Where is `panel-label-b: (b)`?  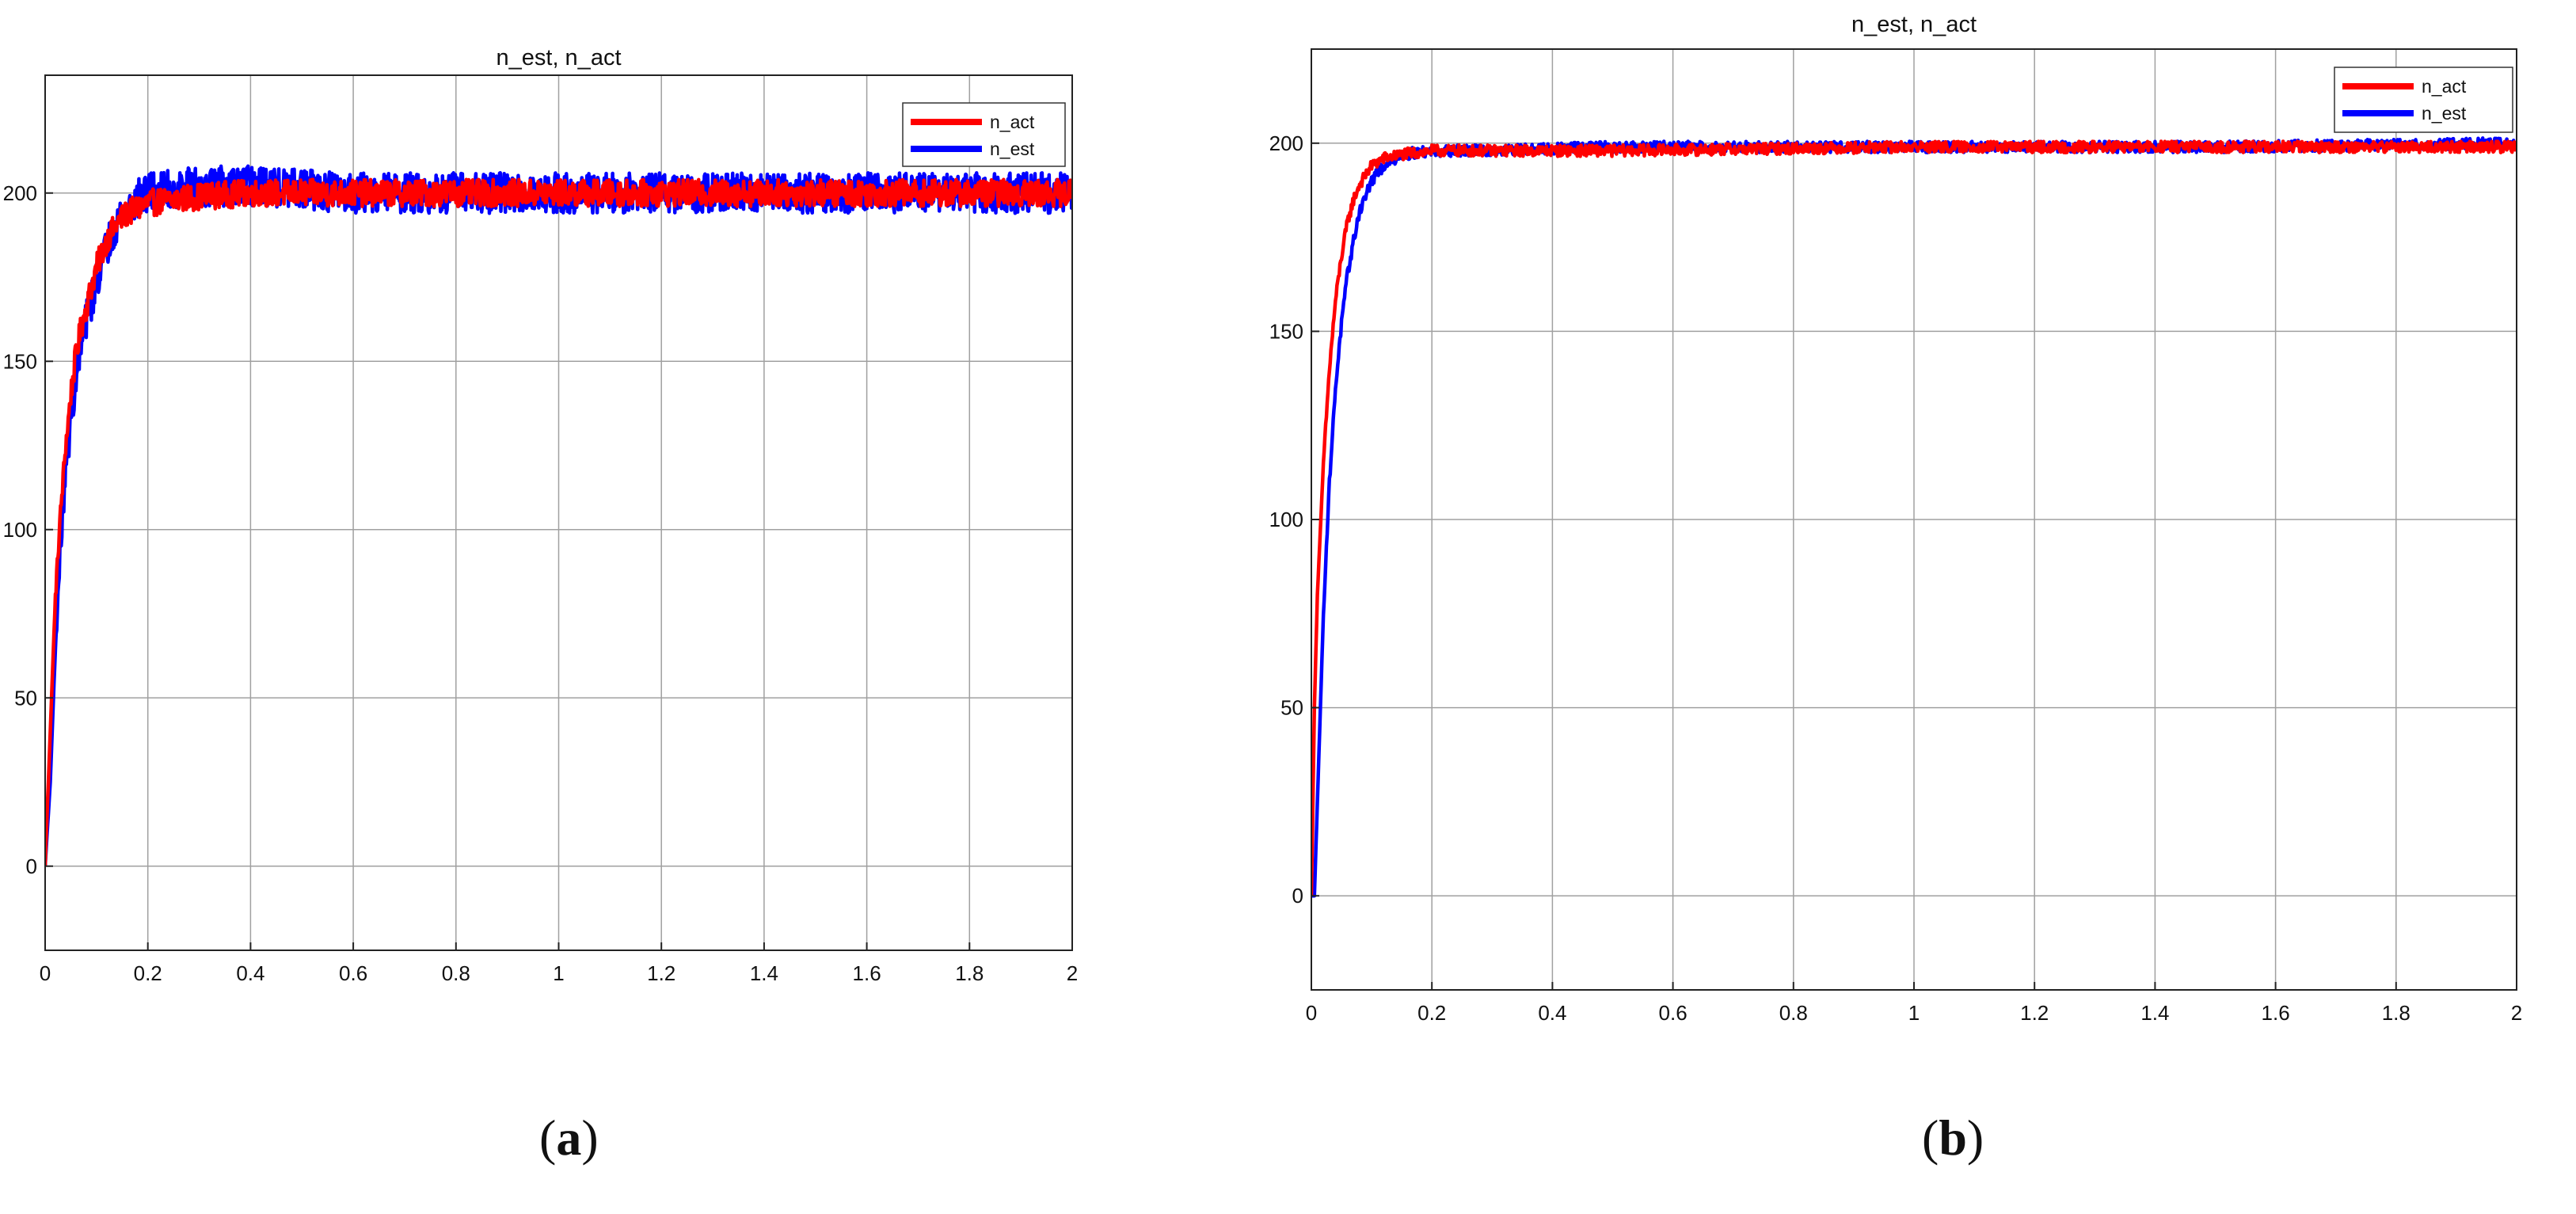
panel-label-b: (b) is located at coordinates (1953, 1137).